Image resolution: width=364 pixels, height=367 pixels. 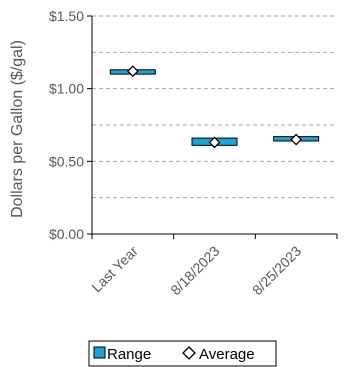 I want to click on y-tick-labels: $0.00 $0.50 $1.00 $1.50, so click(x=66, y=125).